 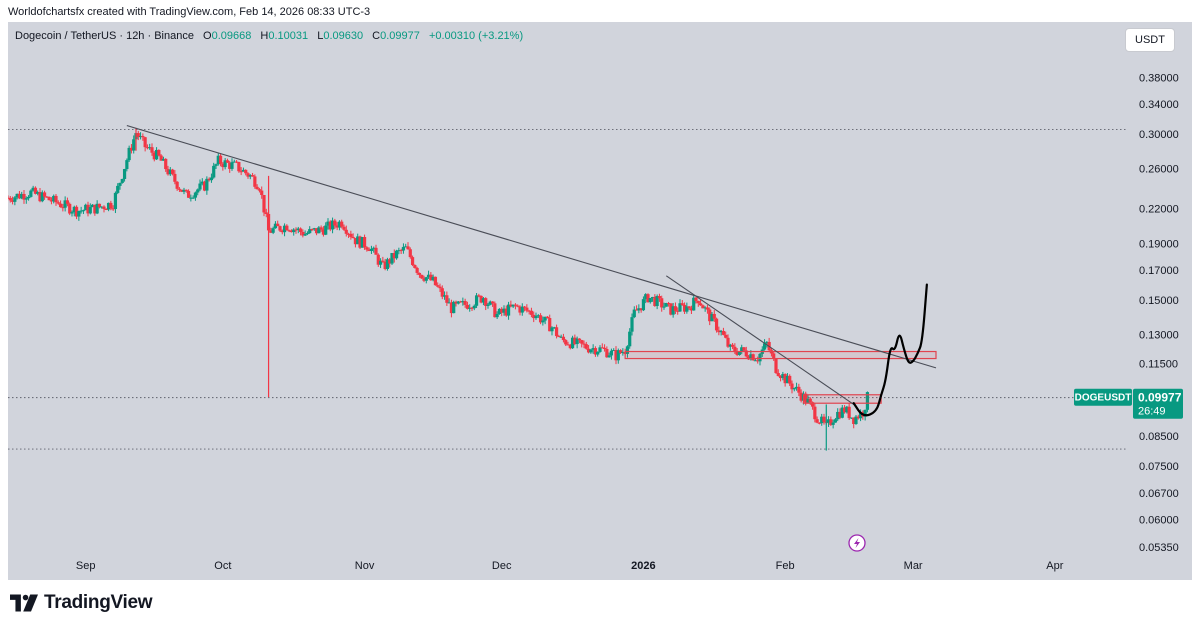 What do you see at coordinates (913, 566) in the screenshot?
I see `x-tick-label-6: Mar` at bounding box center [913, 566].